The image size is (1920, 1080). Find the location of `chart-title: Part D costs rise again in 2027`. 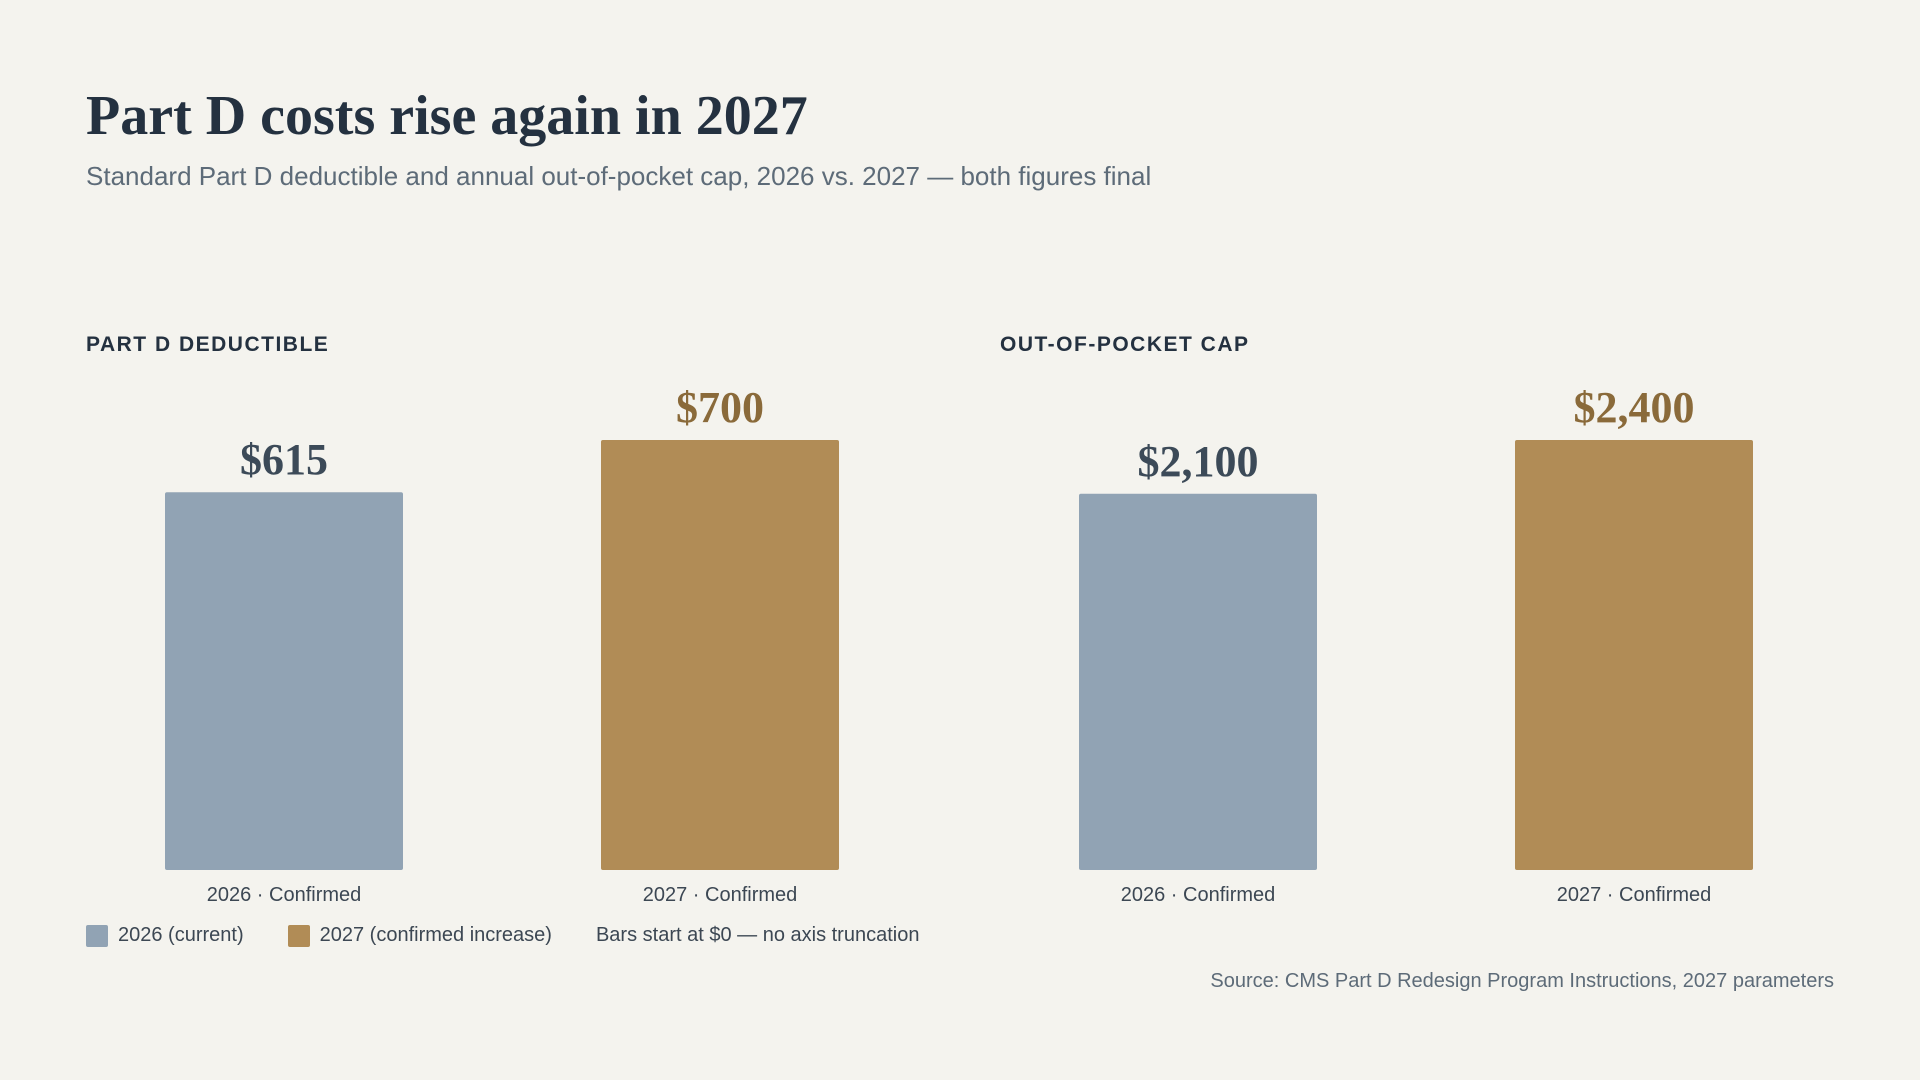

chart-title: Part D costs rise again in 2027 is located at coordinates (447, 116).